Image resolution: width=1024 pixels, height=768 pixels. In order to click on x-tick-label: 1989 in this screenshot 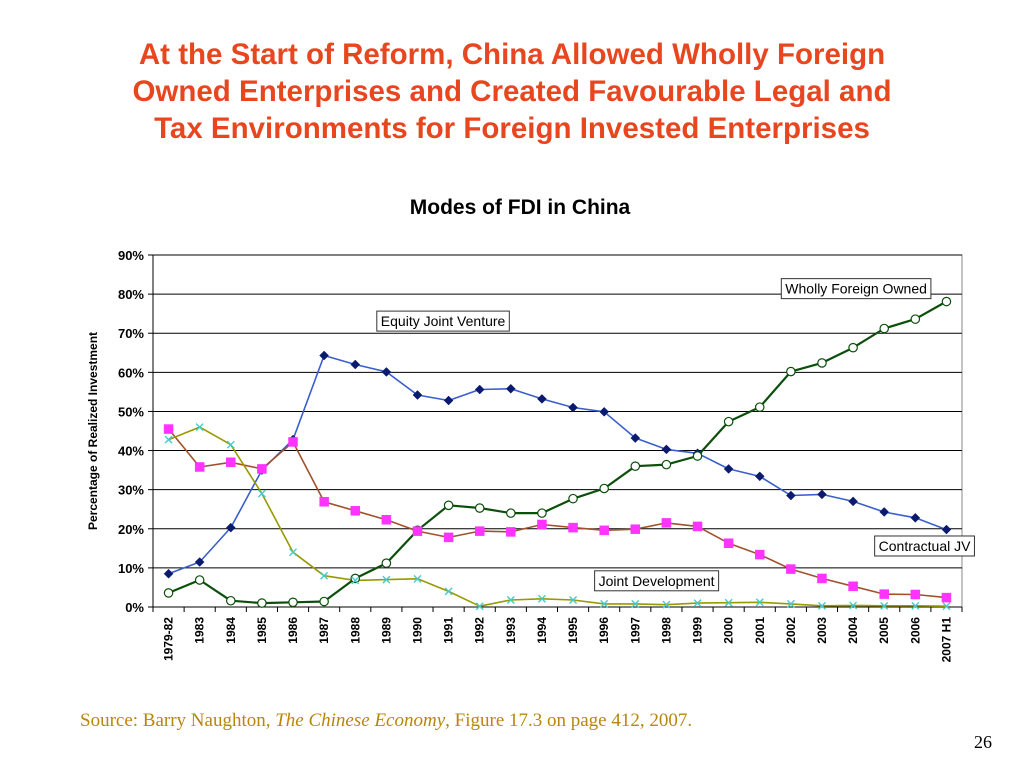, I will do `click(386, 630)`.